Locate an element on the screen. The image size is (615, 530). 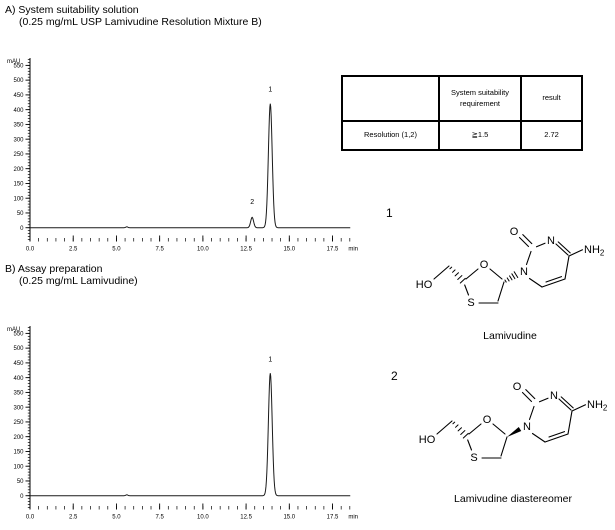
section-b-subtitle: (0.25 mg/mL Lamivudine) is located at coordinates (78, 281).